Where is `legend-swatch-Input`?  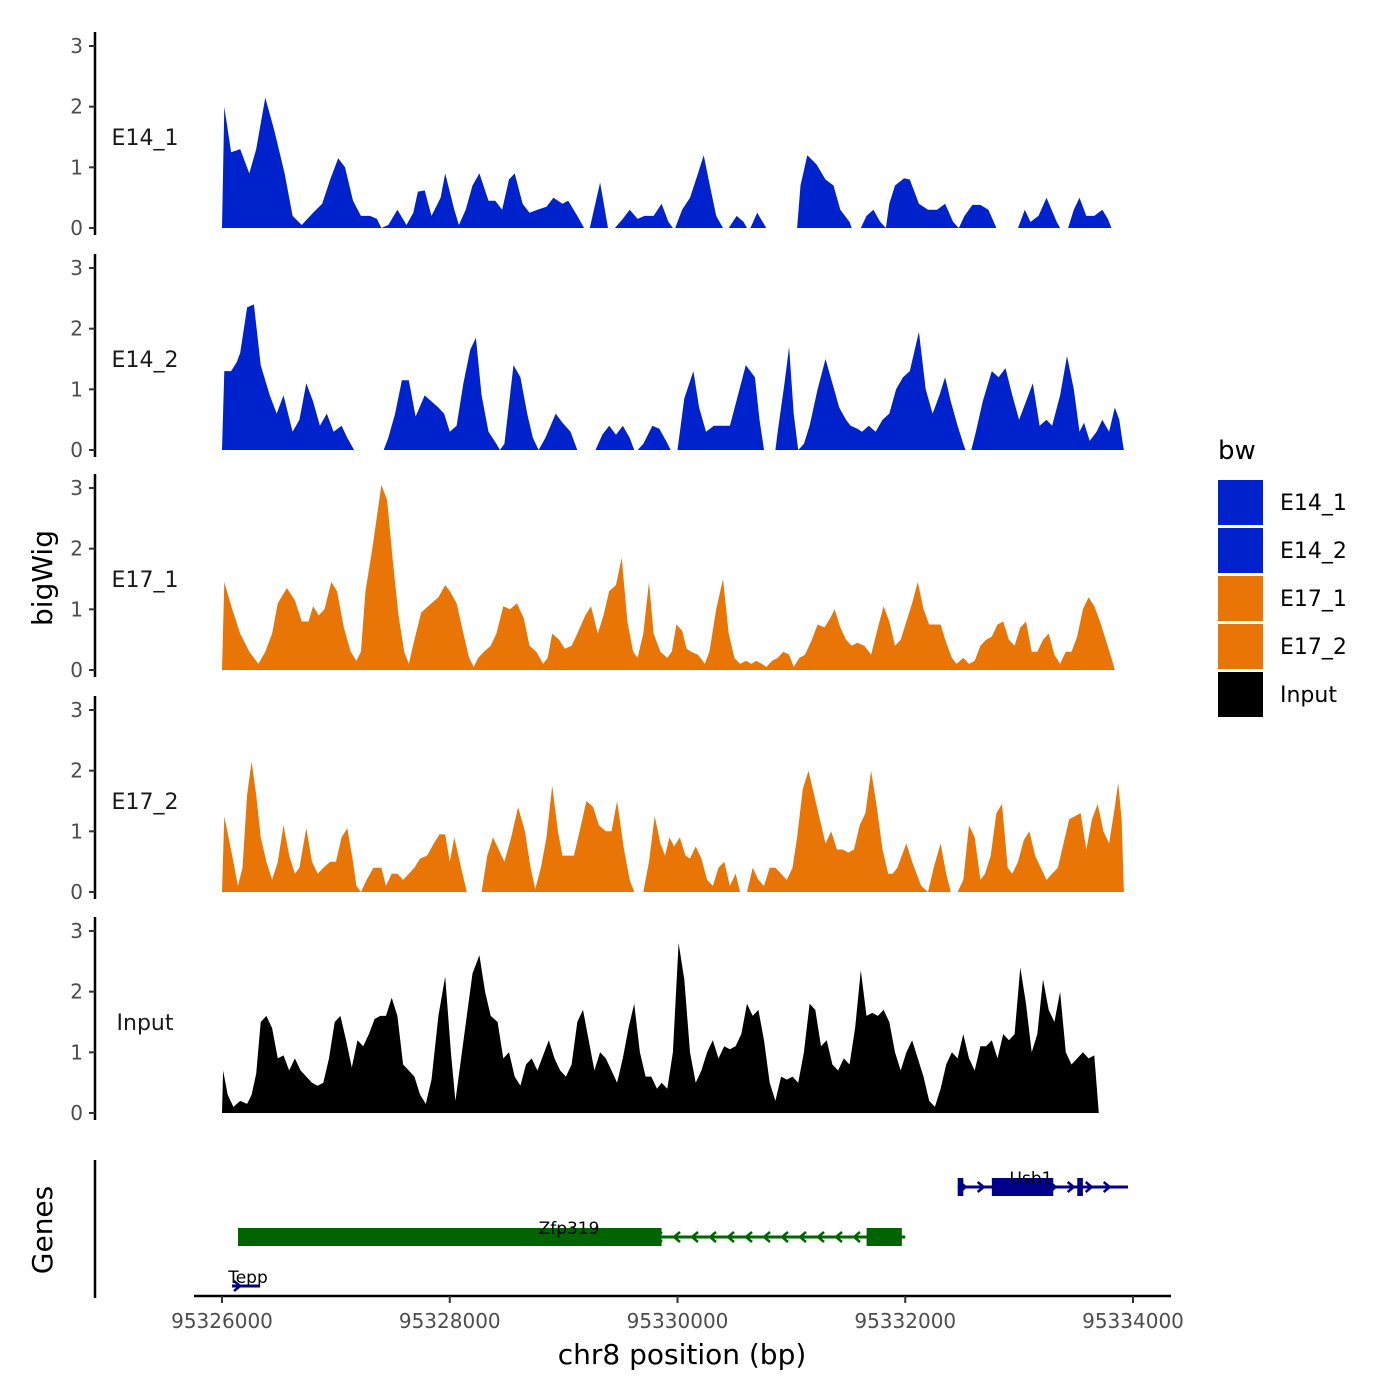 legend-swatch-Input is located at coordinates (1240, 694).